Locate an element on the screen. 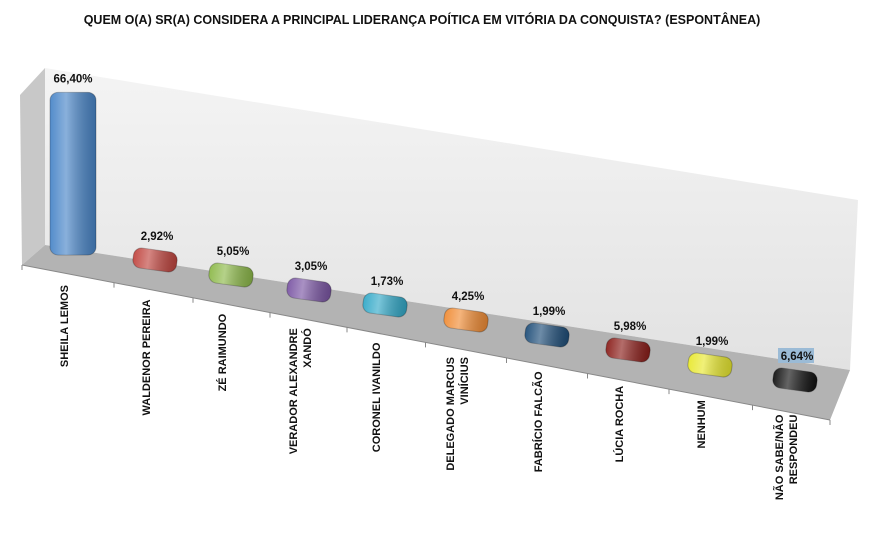  data-label: 5,05% is located at coordinates (233, 252).